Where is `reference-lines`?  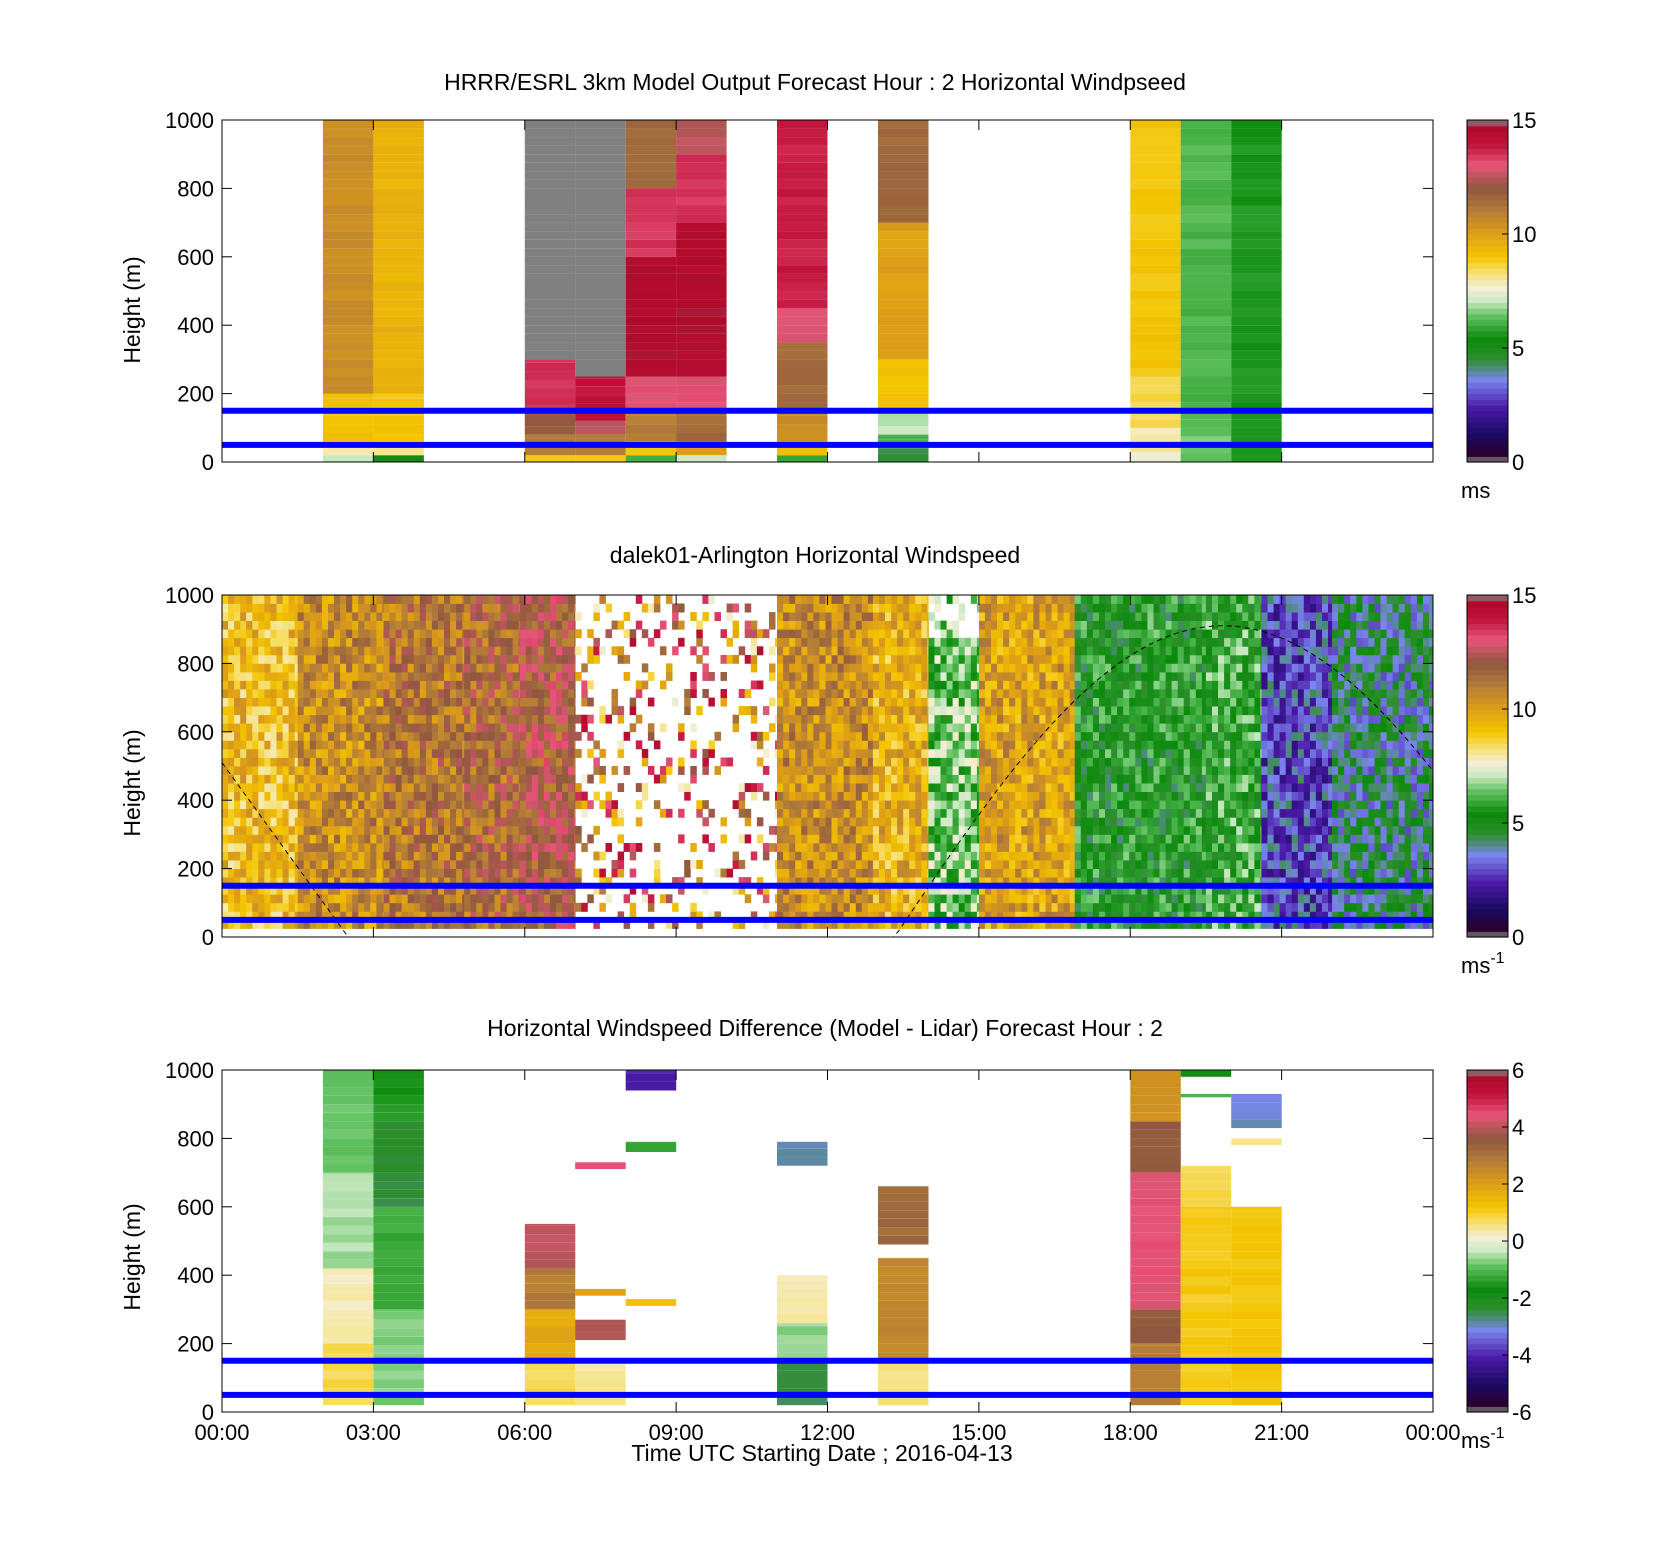
reference-lines is located at coordinates (827, 427).